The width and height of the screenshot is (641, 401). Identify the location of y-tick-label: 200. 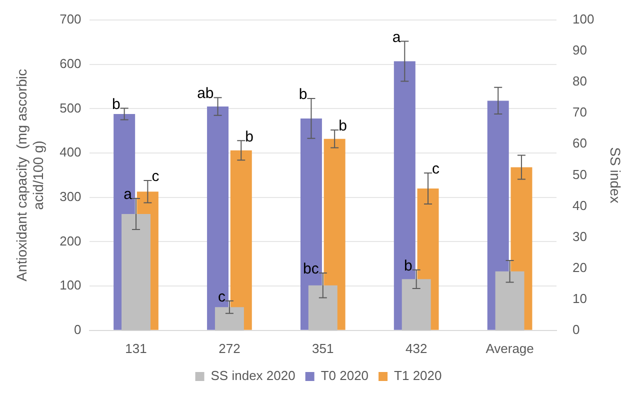
(71, 240).